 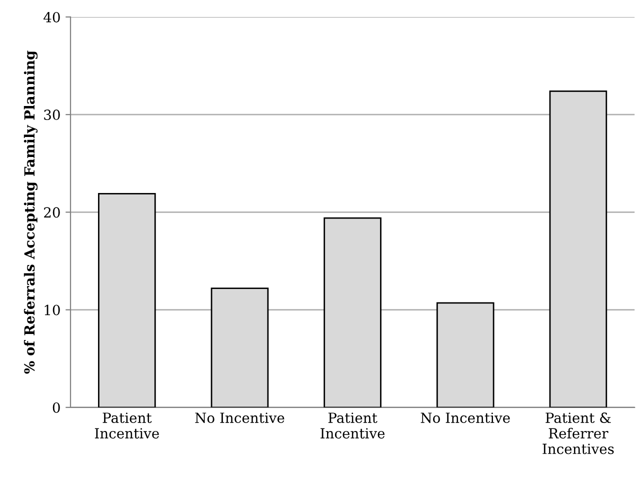 What do you see at coordinates (52, 212) in the screenshot?
I see `y-tick-label: 20` at bounding box center [52, 212].